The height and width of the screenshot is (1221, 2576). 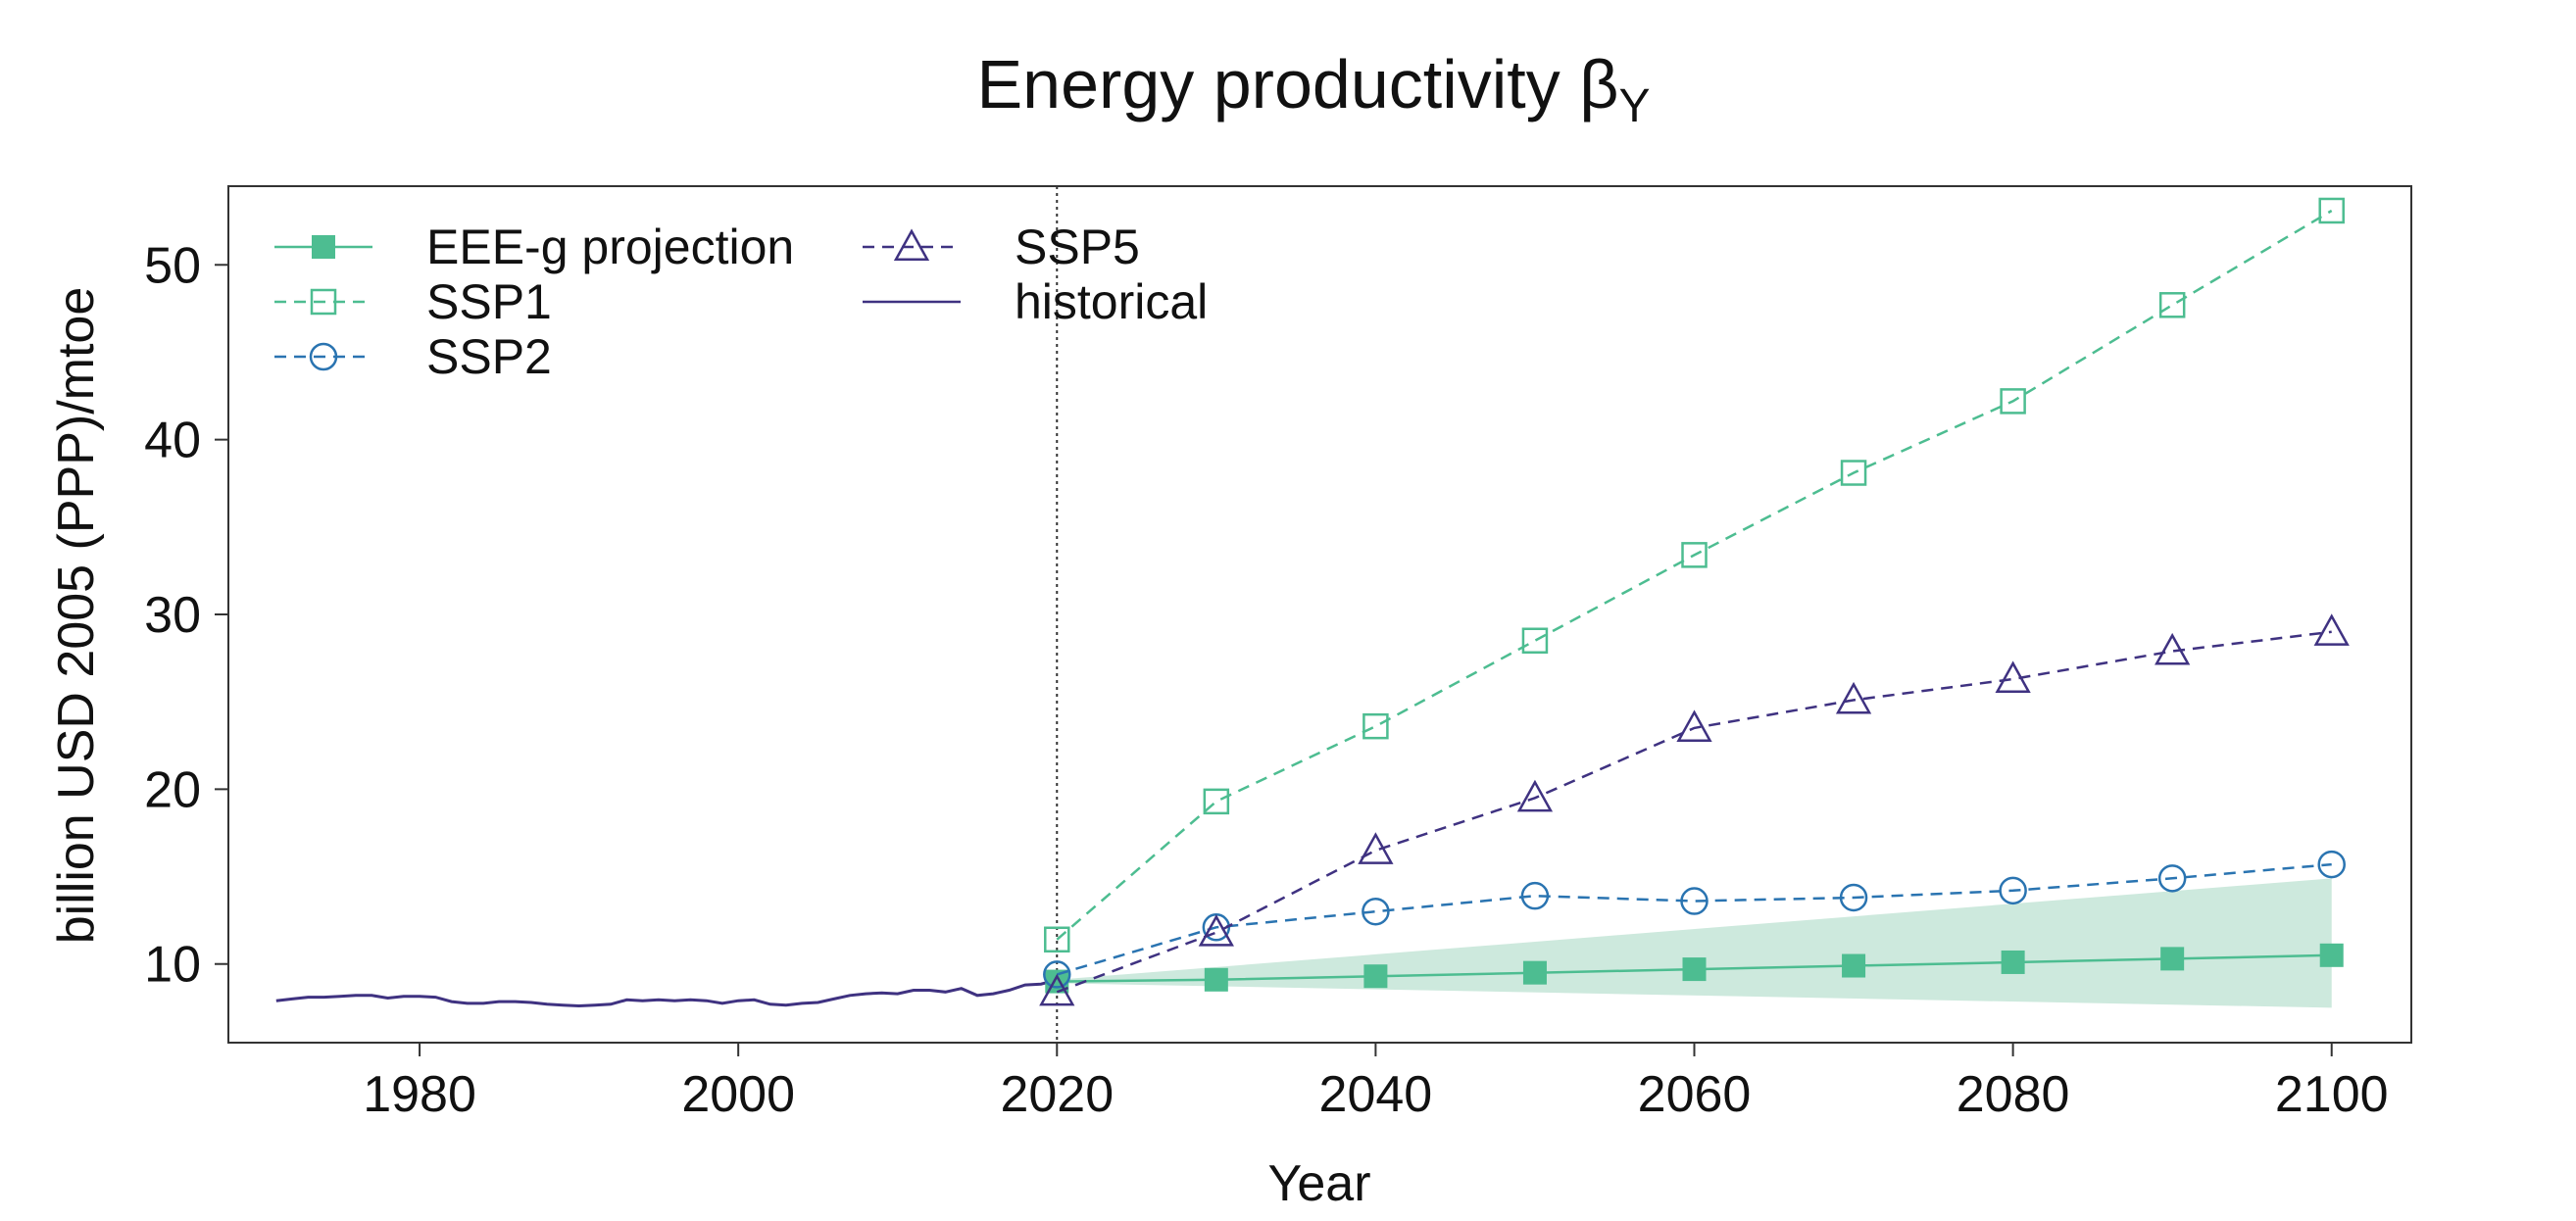 I want to click on series-line-ssp5, so click(x=1694, y=812).